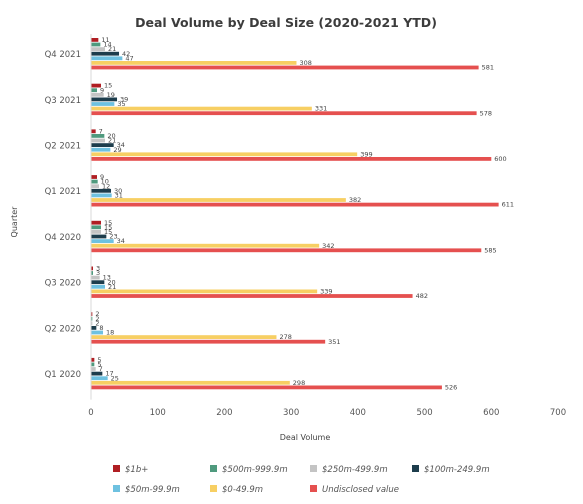 Image resolution: width=583 pixels, height=504 pixels. Describe the element at coordinates (111, 95) in the screenshot. I see `data-label: 19` at that location.